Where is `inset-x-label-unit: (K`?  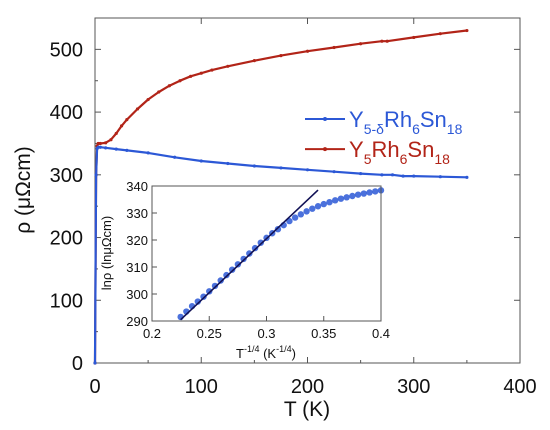
inset-x-label-unit: (K is located at coordinates (267, 353).